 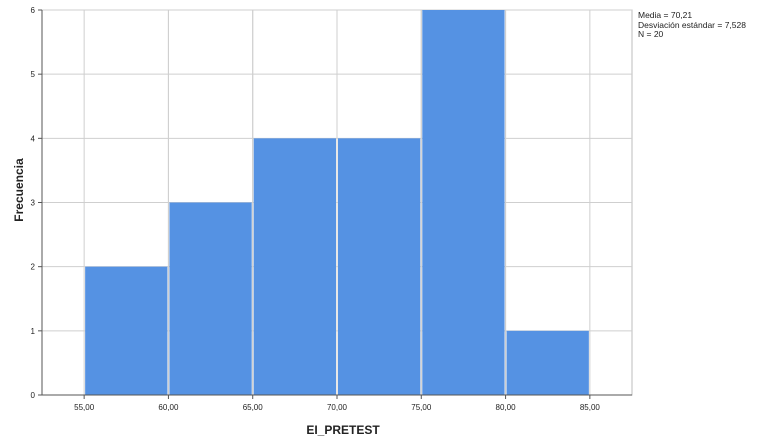 What do you see at coordinates (651, 34) in the screenshot?
I see `stats-n: N = 20` at bounding box center [651, 34].